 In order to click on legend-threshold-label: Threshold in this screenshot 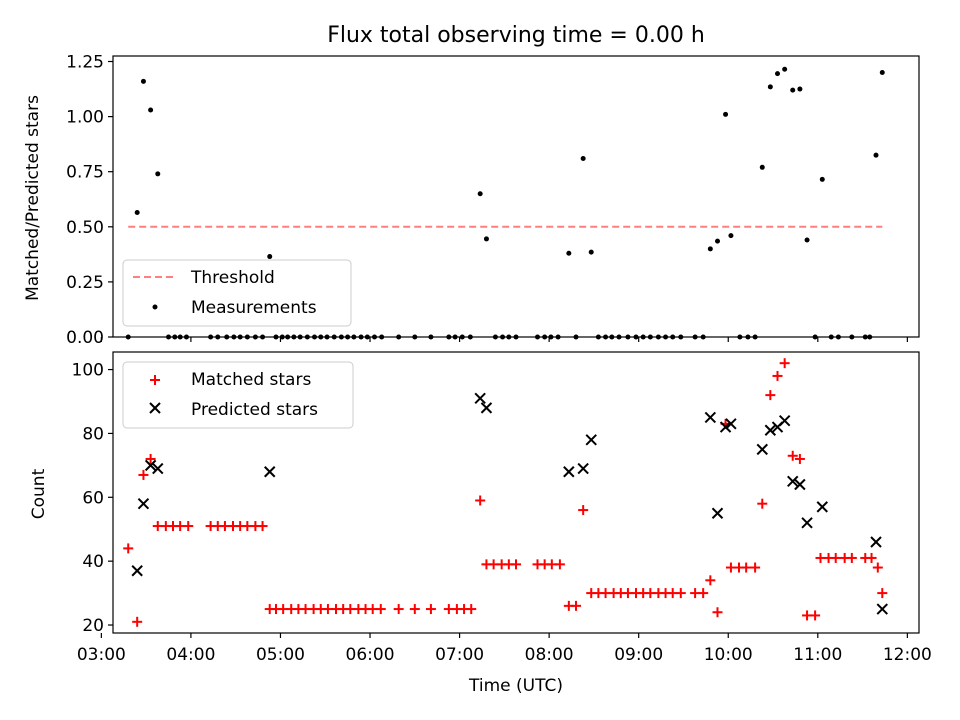, I will do `click(232, 278)`.